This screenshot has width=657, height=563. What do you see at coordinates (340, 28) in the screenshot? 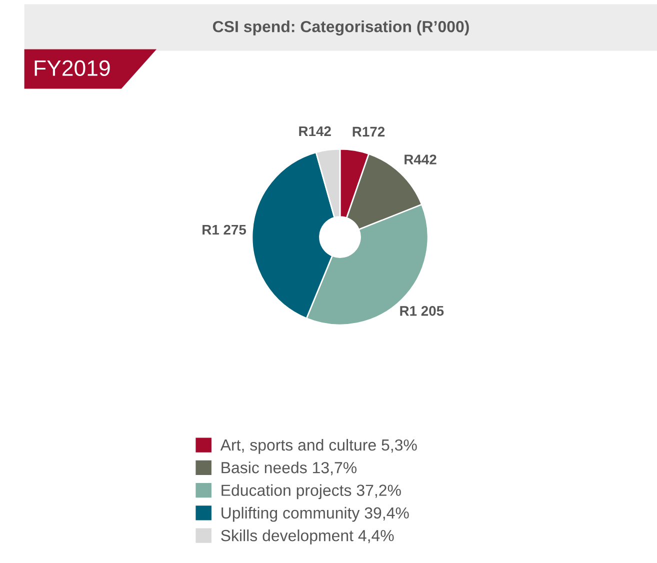
I see `chart-title: CSI spend: Categorisation (R’000)` at bounding box center [340, 28].